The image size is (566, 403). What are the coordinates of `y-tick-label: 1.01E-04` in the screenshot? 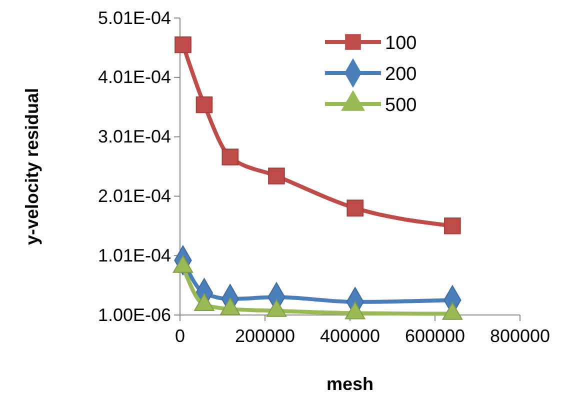 It's located at (134, 255).